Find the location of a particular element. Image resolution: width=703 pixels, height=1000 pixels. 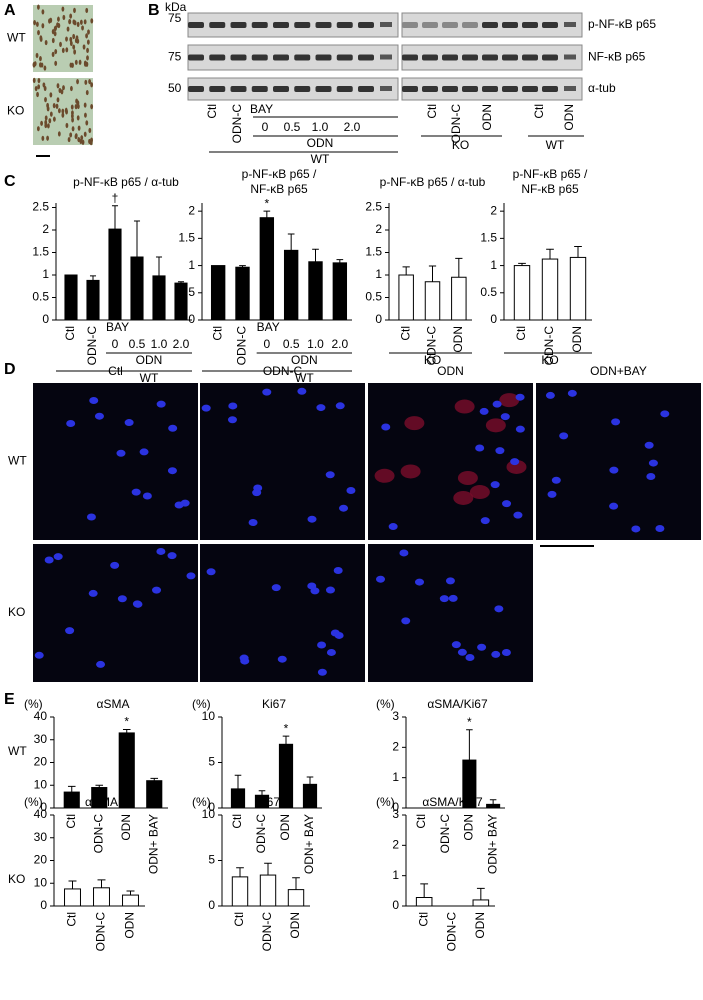

chart-title: NF-κB p65 is located at coordinates (550, 189).